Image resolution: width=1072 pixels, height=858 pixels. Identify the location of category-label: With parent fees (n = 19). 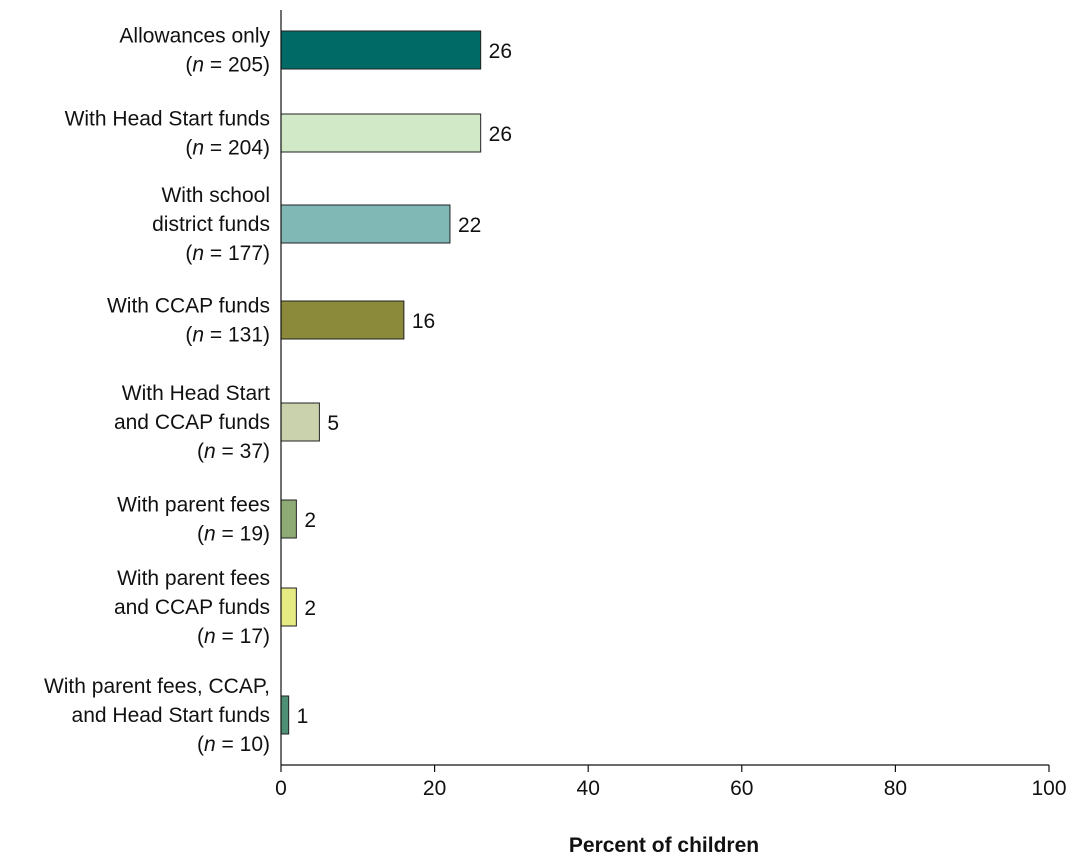
(193, 520).